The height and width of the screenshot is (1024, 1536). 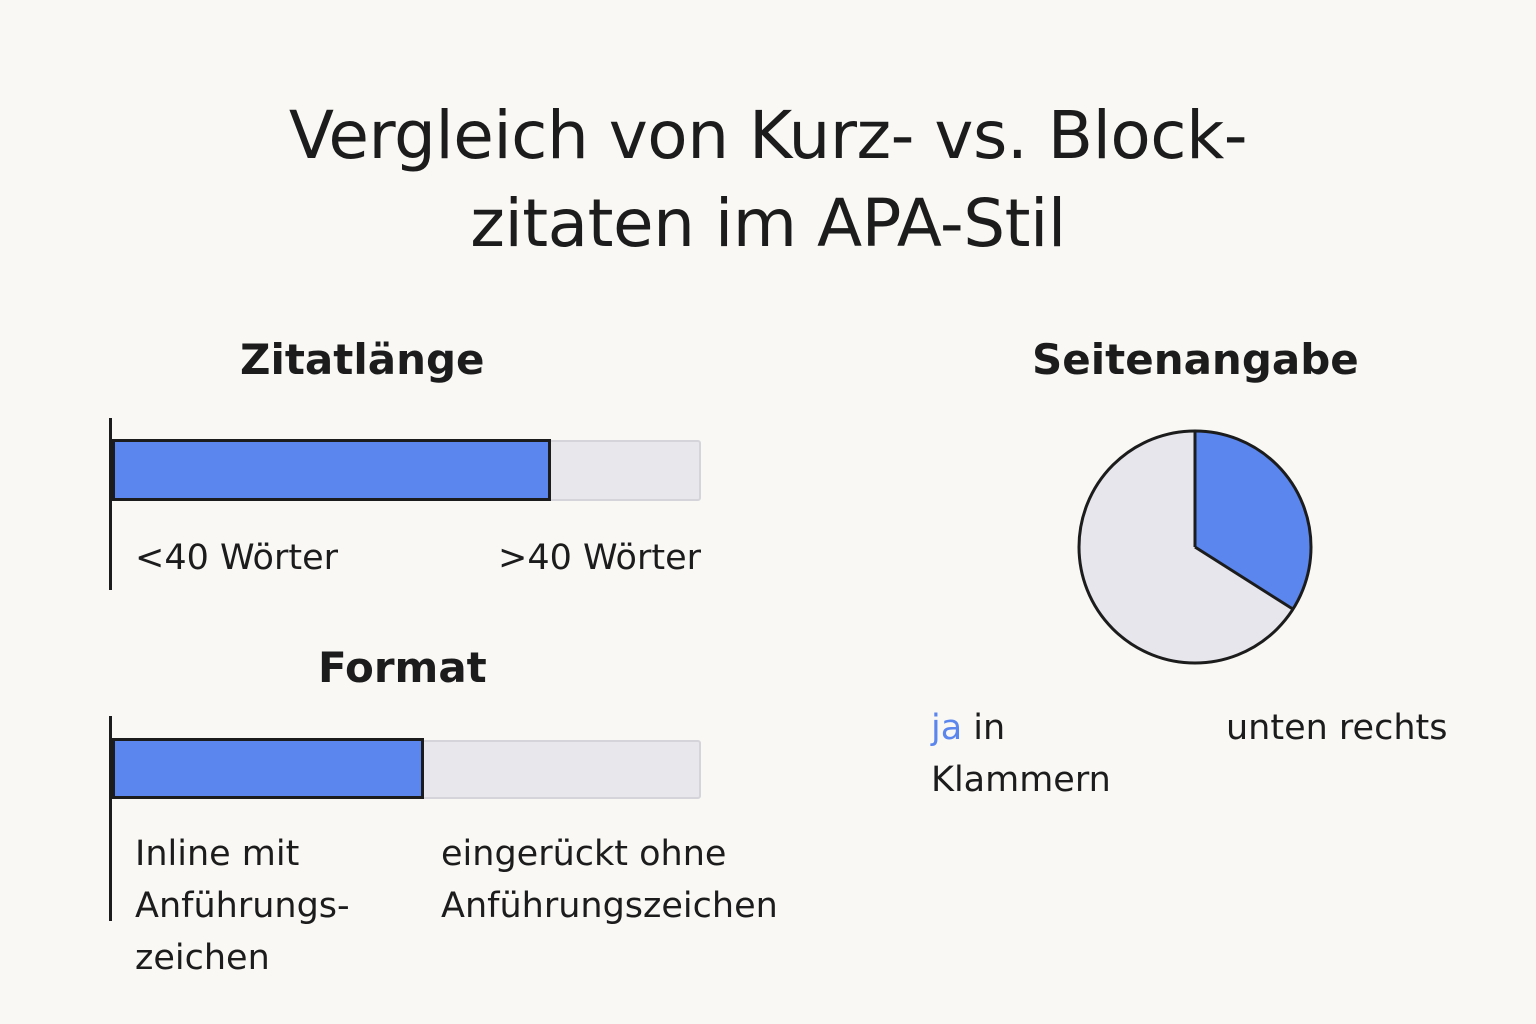 I want to click on chart-title-line-1: Vergleich von Kurz- vs. Block-, so click(x=768, y=135).